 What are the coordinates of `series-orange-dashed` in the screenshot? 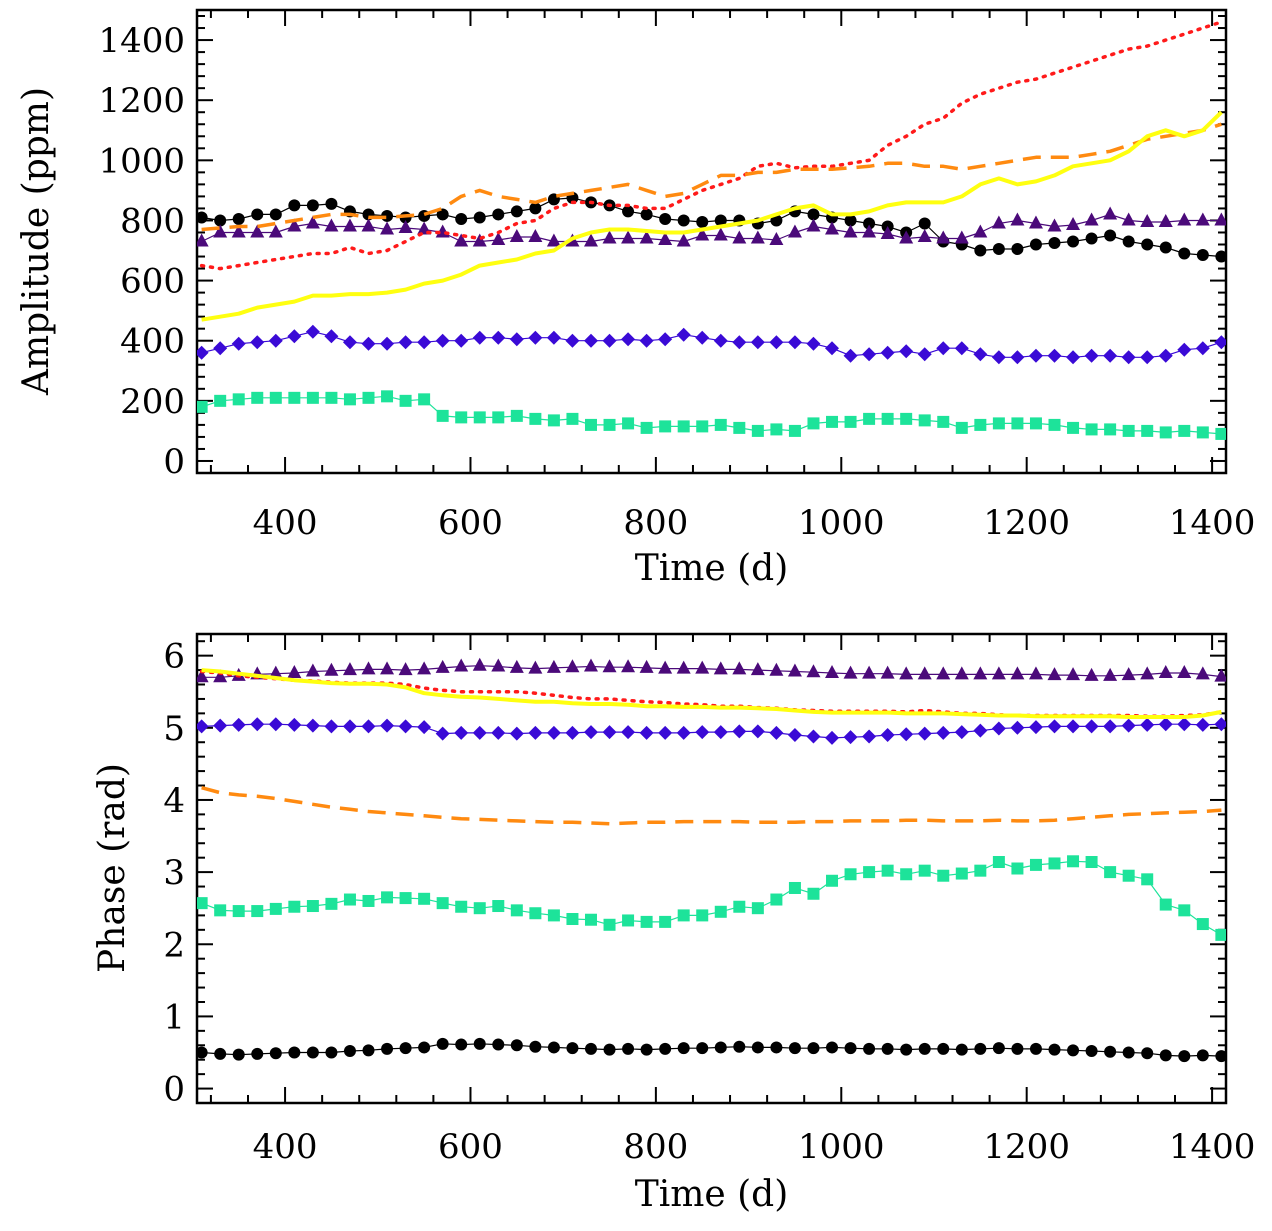 It's located at (711, 806).